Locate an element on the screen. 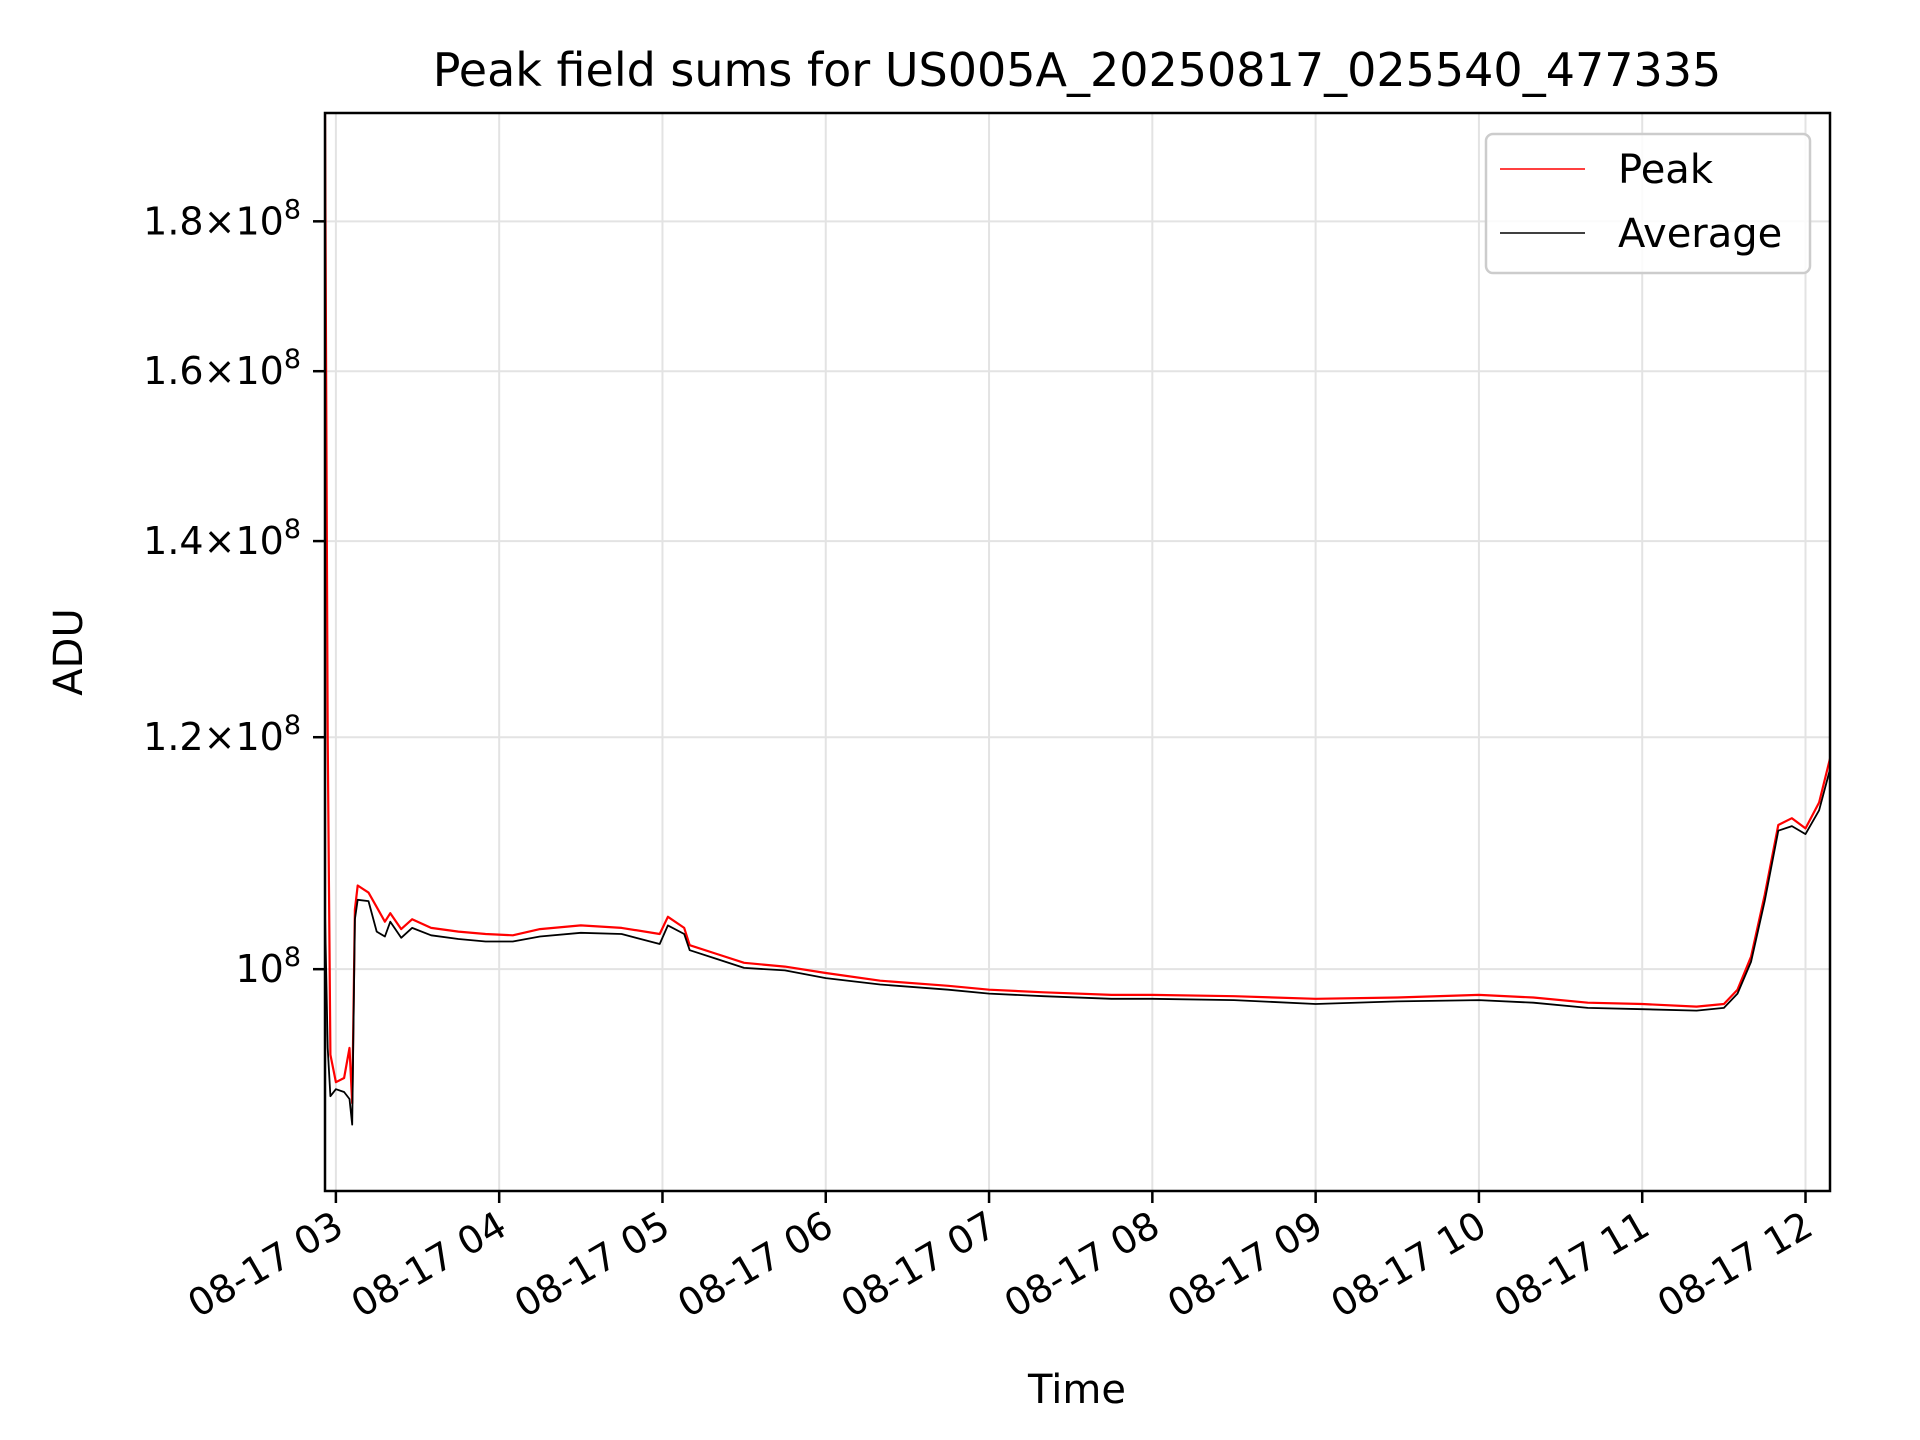  y-tick-label: 1.4×108 is located at coordinates (222, 538).